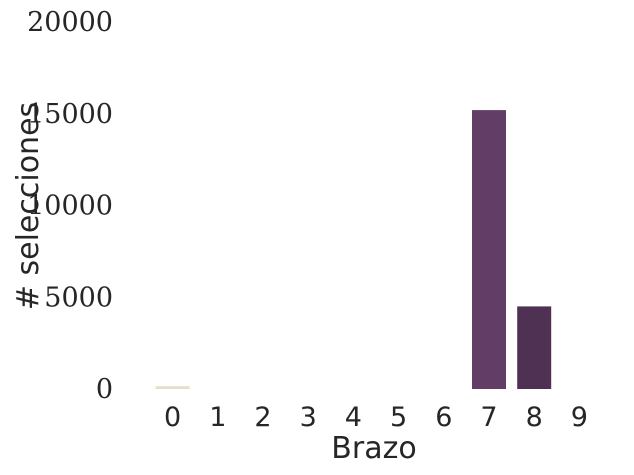  What do you see at coordinates (353, 417) in the screenshot?
I see `x-tick-4: 4` at bounding box center [353, 417].